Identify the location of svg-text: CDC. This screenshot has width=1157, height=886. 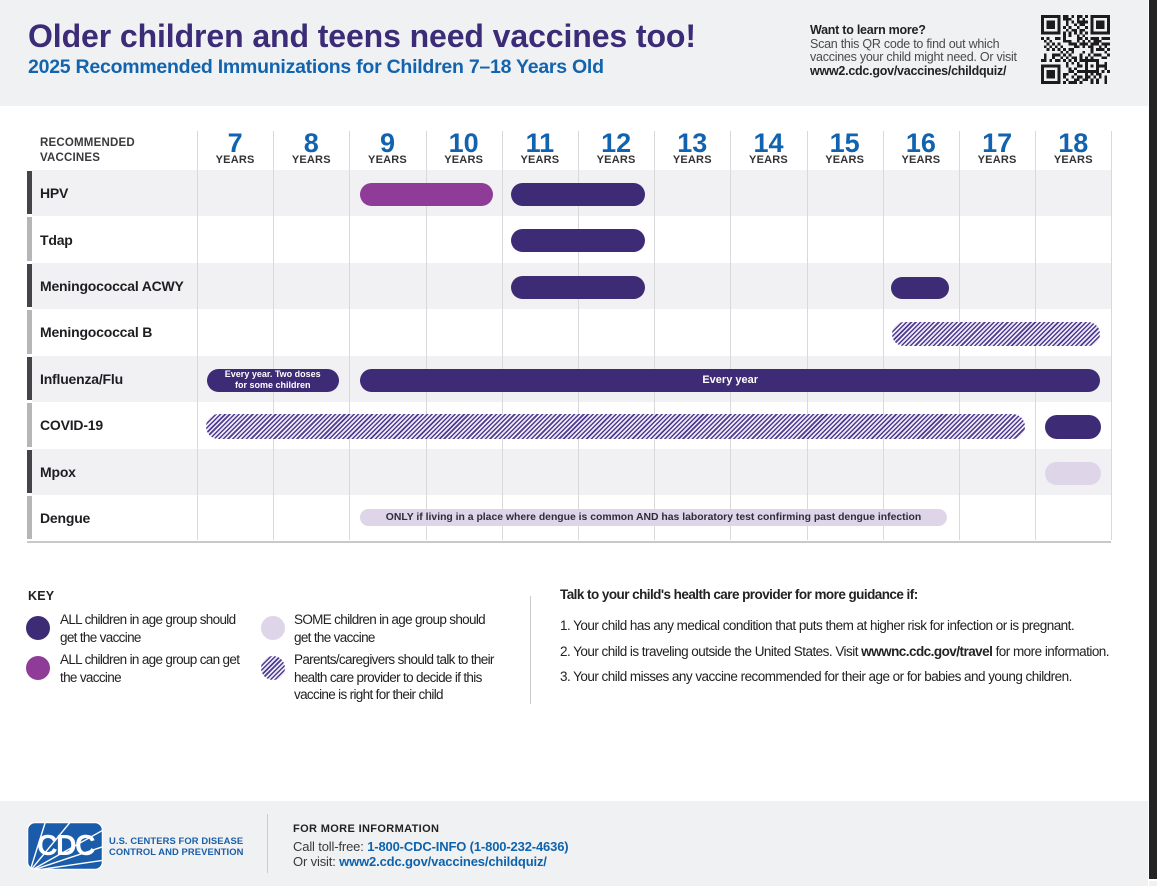
(66, 846).